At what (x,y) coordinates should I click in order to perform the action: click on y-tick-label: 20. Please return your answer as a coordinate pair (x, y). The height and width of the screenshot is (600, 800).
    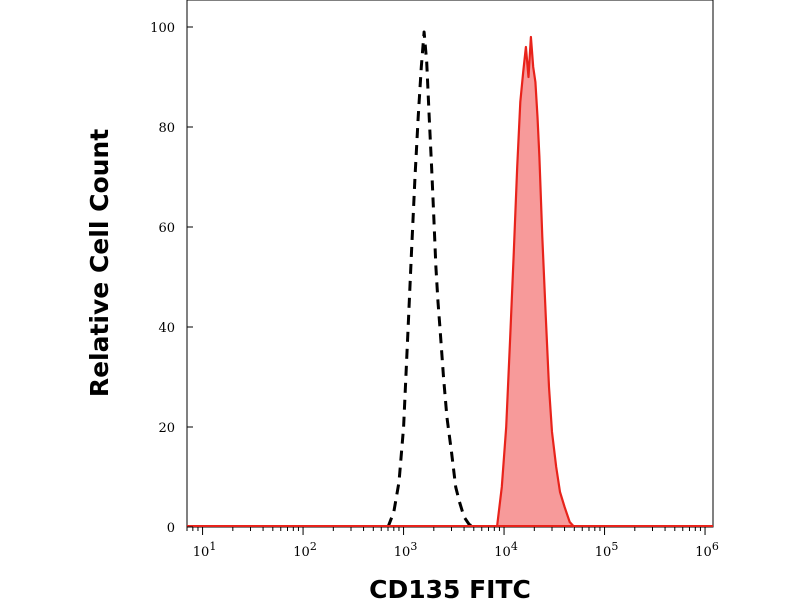
    Looking at the image, I should click on (166, 428).